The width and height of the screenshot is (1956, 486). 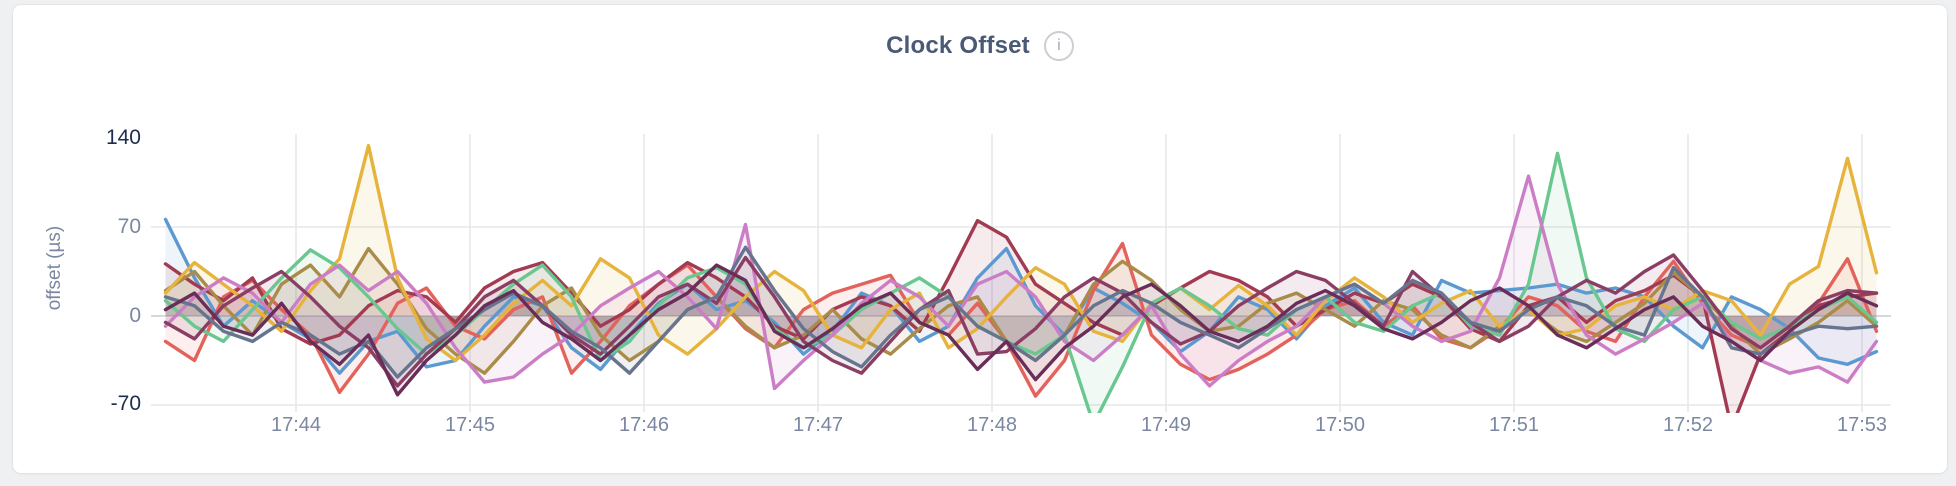 What do you see at coordinates (470, 425) in the screenshot?
I see `x-tick-label-1: 17:45` at bounding box center [470, 425].